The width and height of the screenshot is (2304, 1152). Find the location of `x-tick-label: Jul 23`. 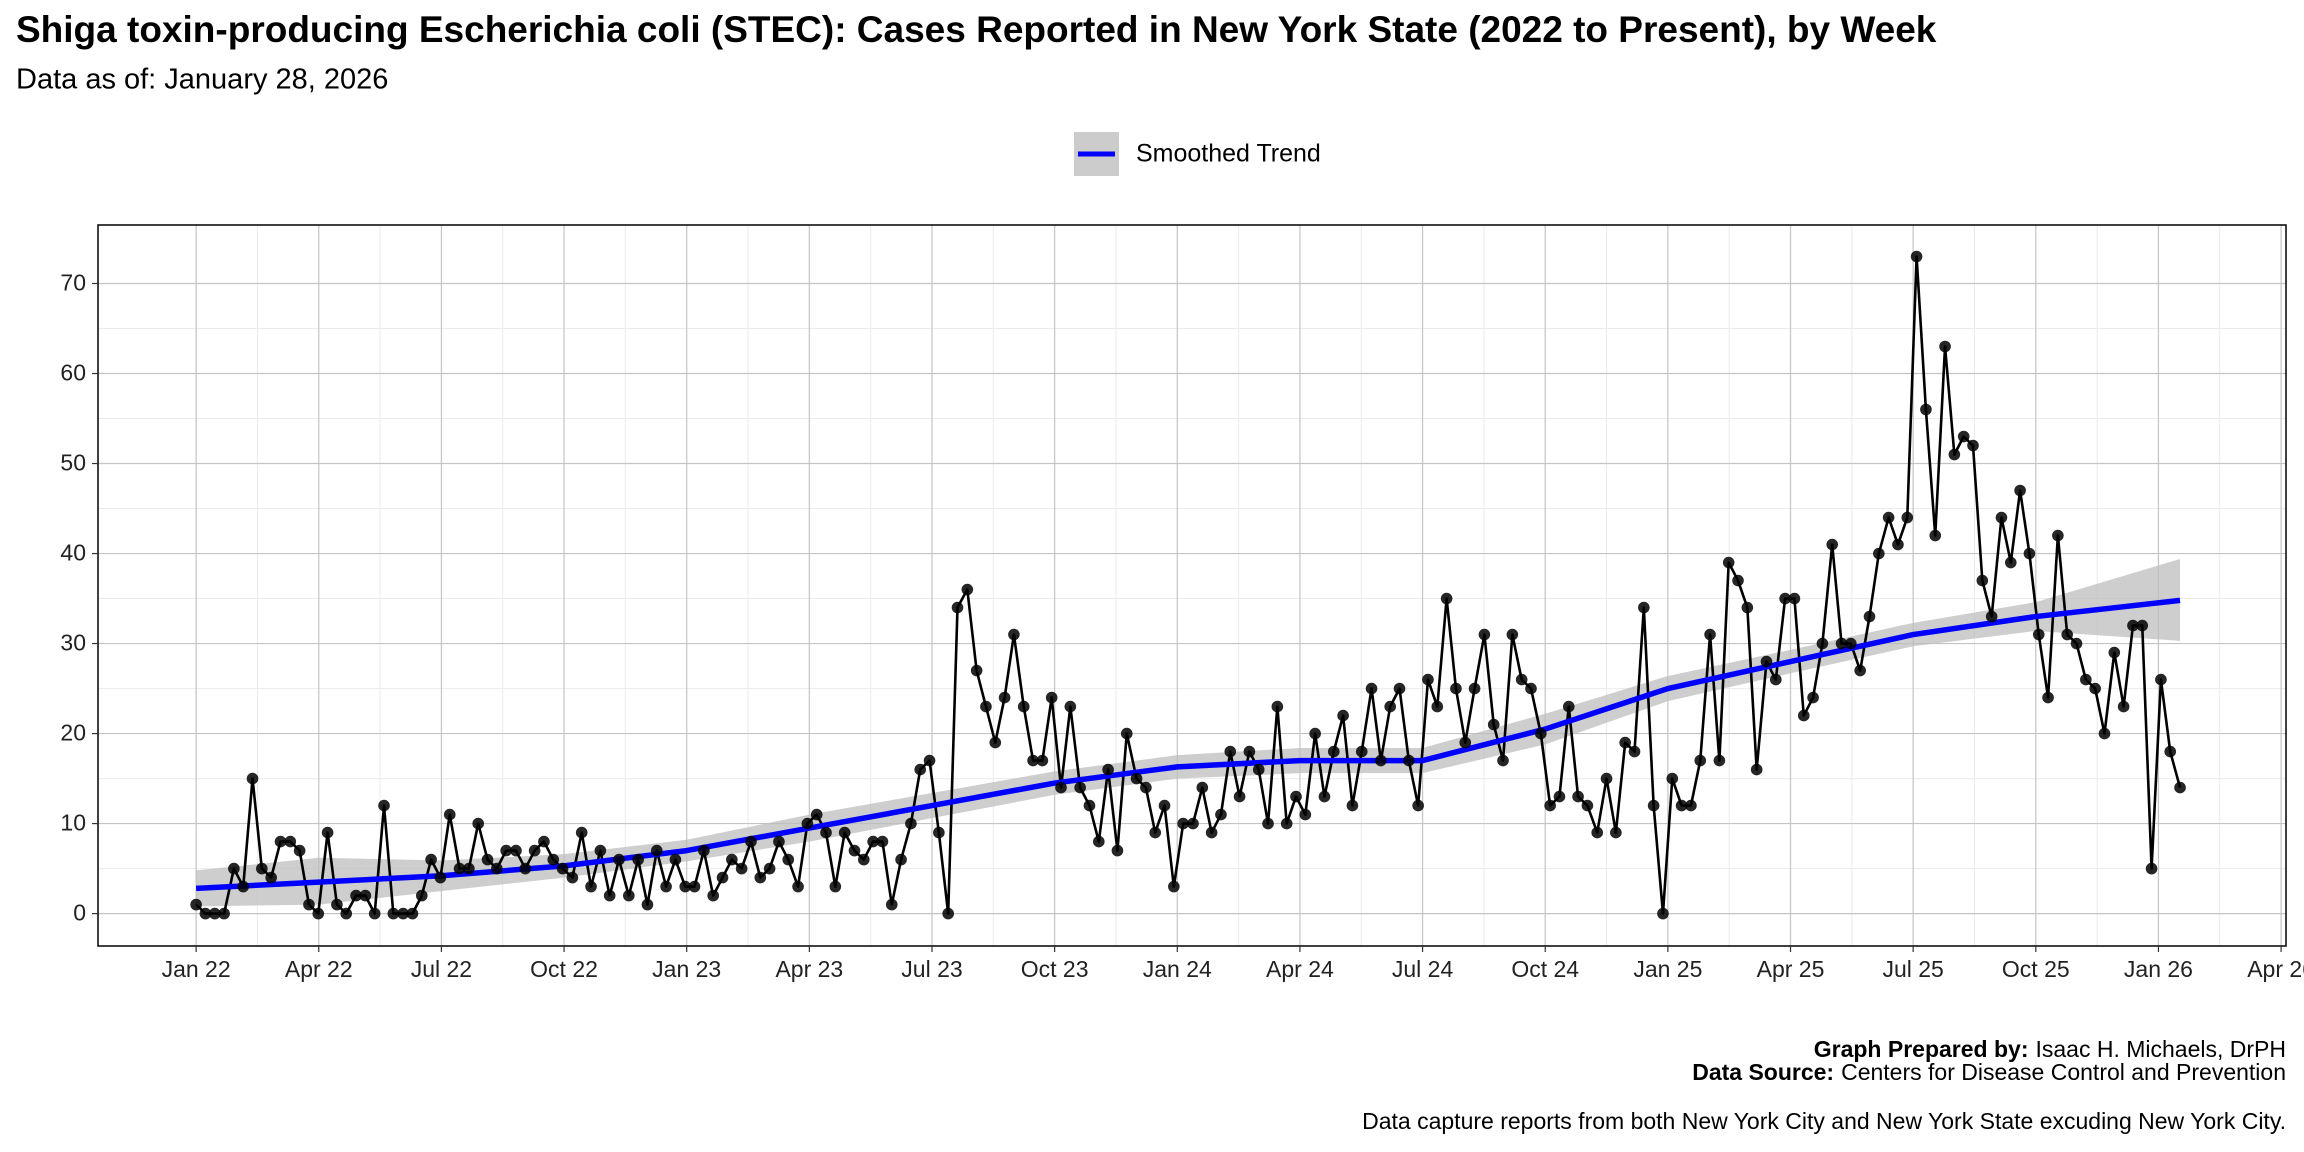

x-tick-label: Jul 23 is located at coordinates (931, 969).